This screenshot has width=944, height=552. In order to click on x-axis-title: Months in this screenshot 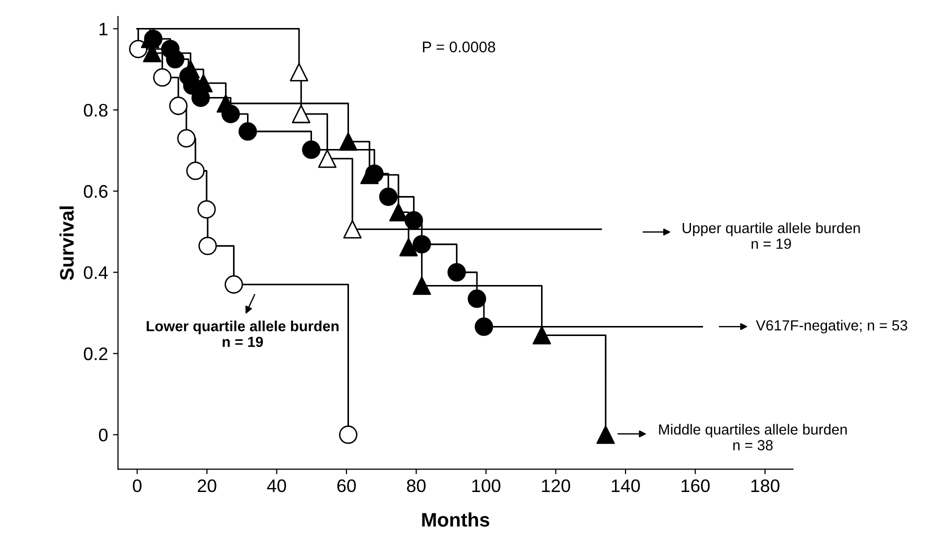, I will do `click(456, 519)`.